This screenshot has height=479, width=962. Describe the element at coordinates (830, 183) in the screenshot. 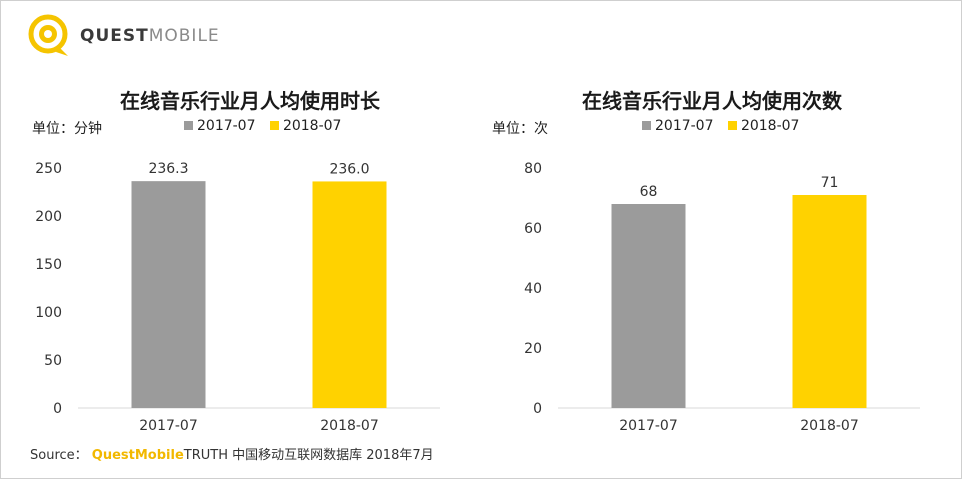

I see `data-label: 71` at that location.